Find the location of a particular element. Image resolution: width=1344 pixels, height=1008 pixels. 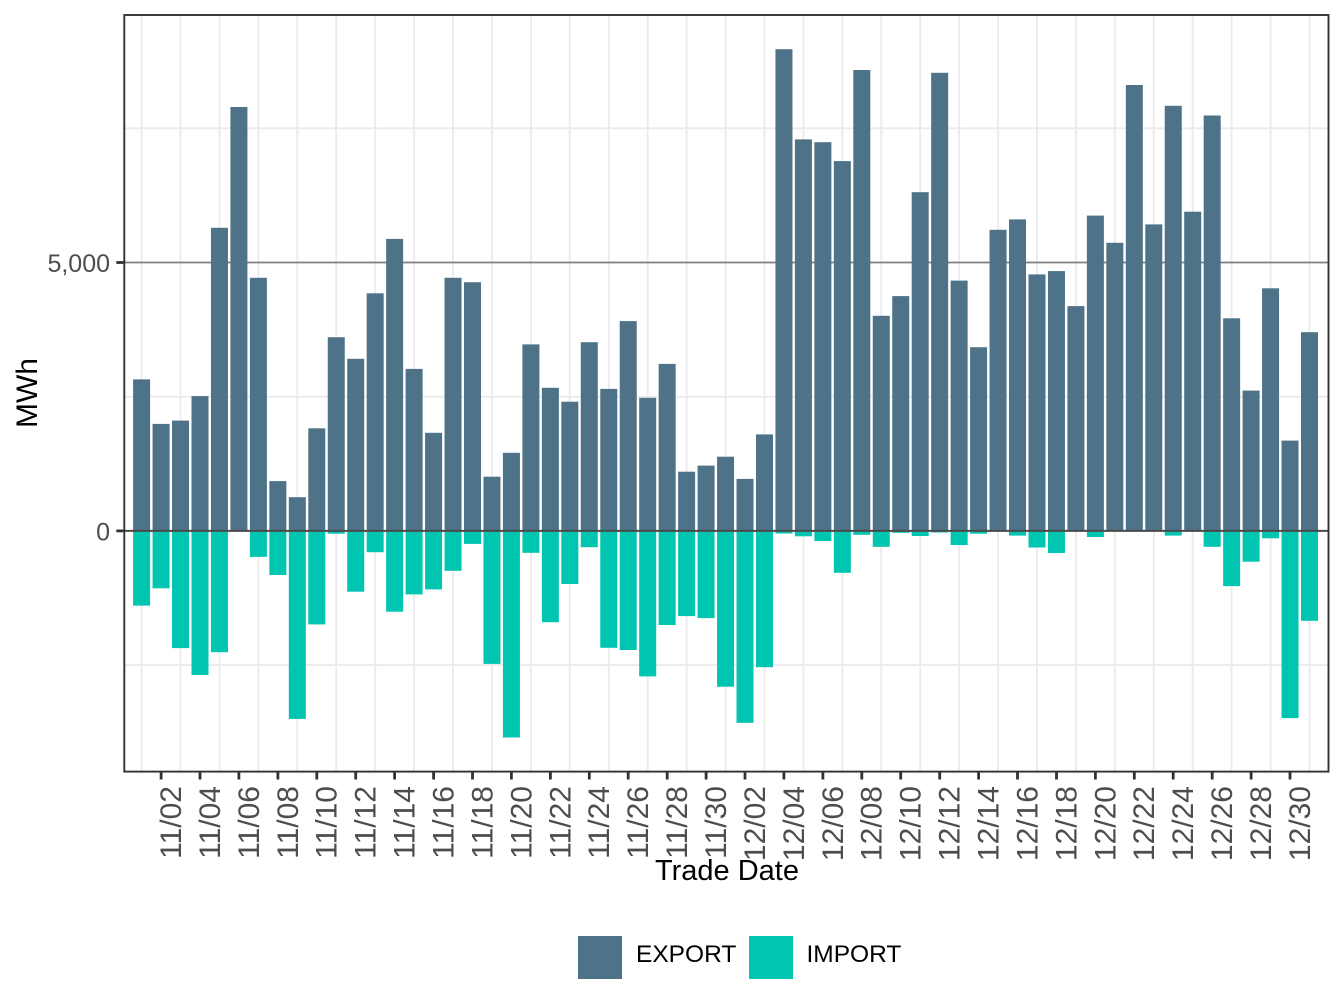

svg-text: 12/22 is located at coordinates (1144, 823).